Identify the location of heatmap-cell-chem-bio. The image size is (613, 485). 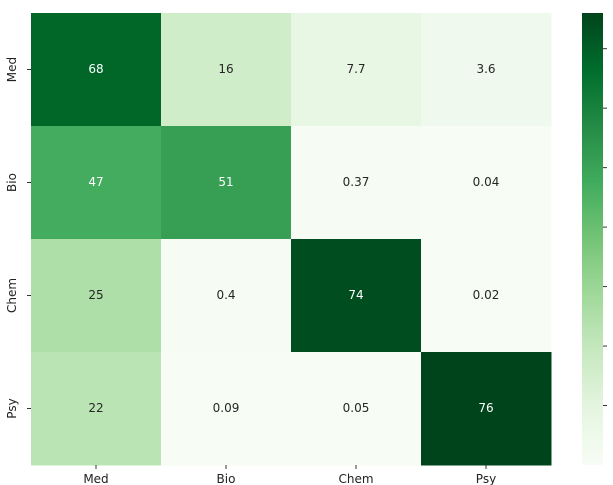
(226, 296).